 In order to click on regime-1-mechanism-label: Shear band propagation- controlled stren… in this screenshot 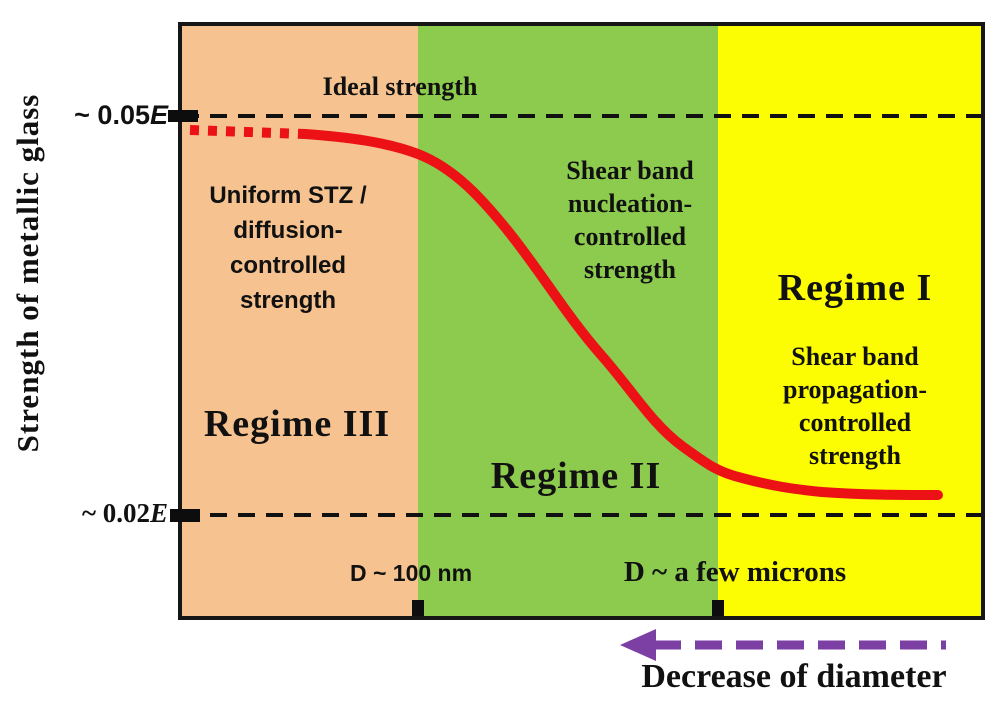, I will do `click(855, 406)`.